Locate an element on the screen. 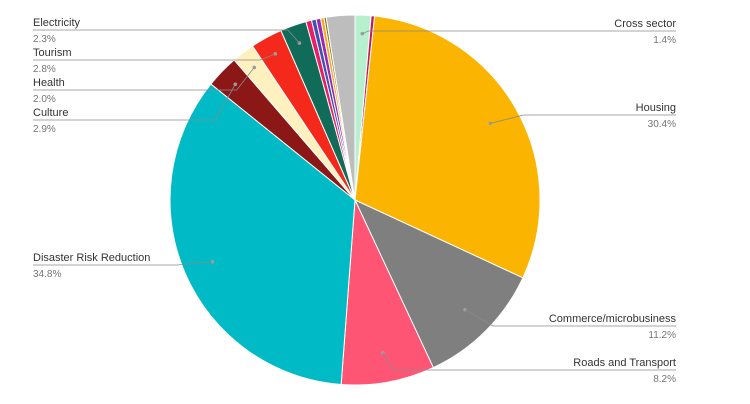  leader-line-housing is located at coordinates (583, 119).